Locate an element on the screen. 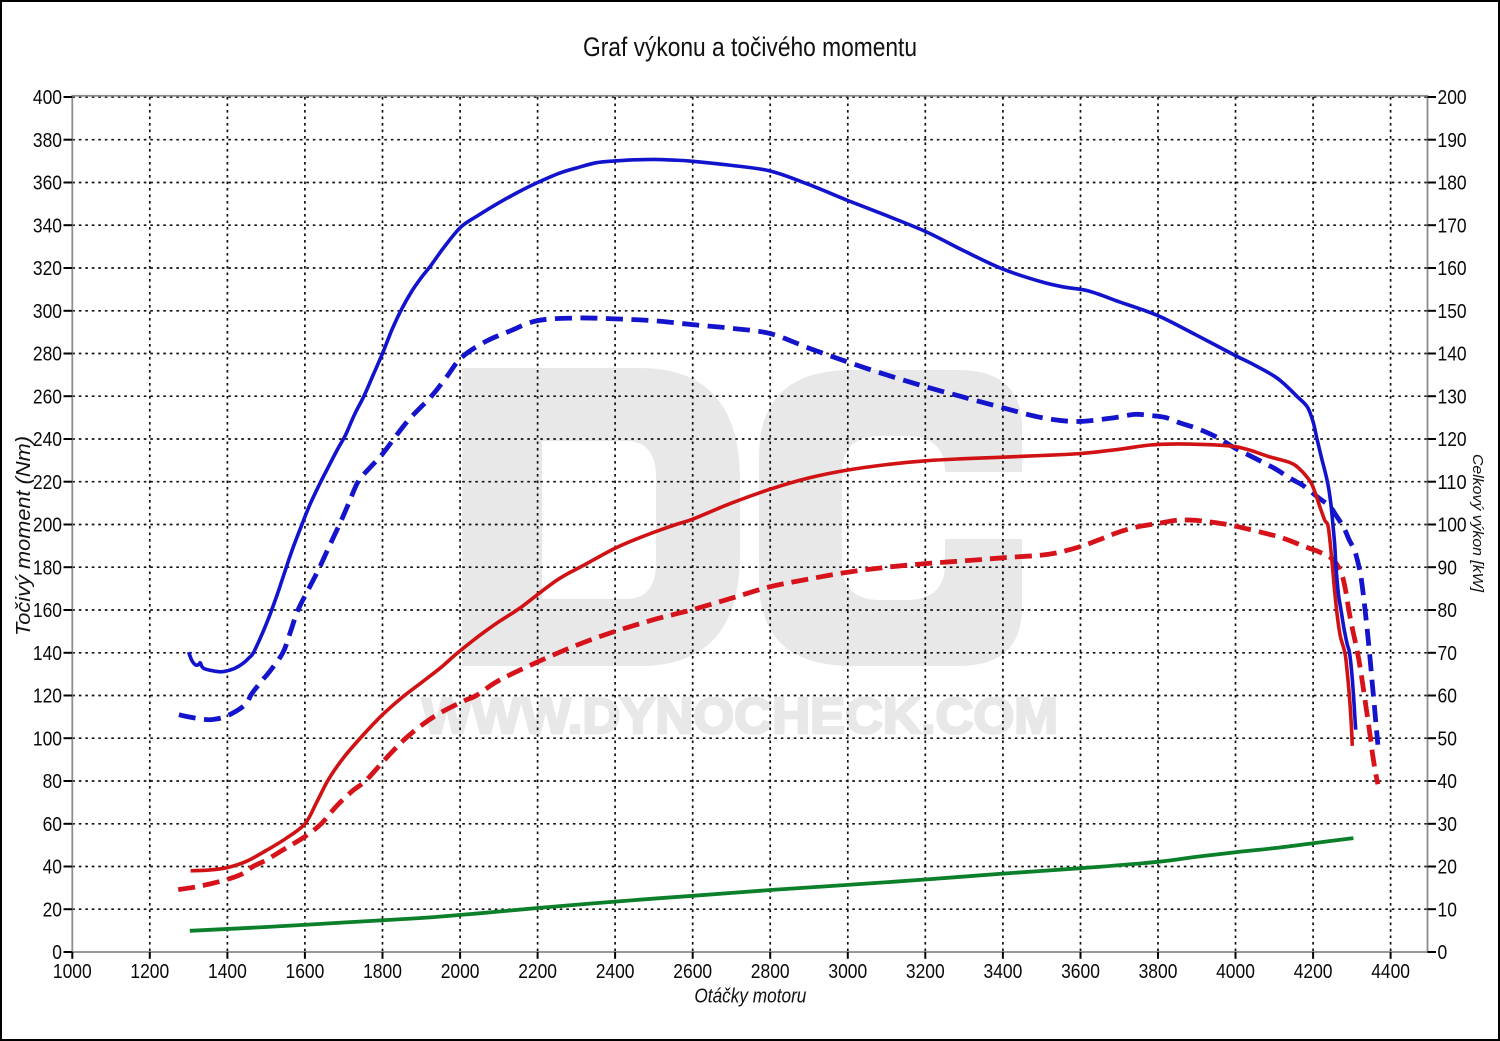 This screenshot has height=1041, width=1500. svg-text: 360 is located at coordinates (47, 184).